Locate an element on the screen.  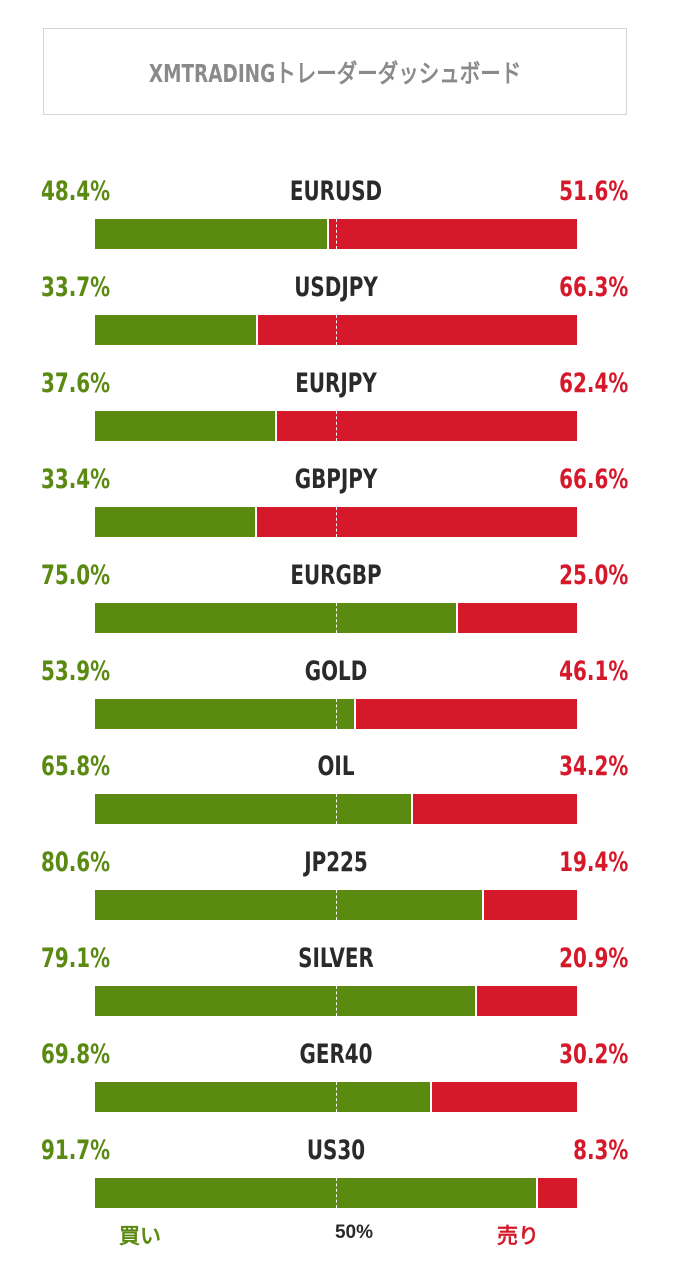
sell-percent-label: 62.4% is located at coordinates (593, 383).